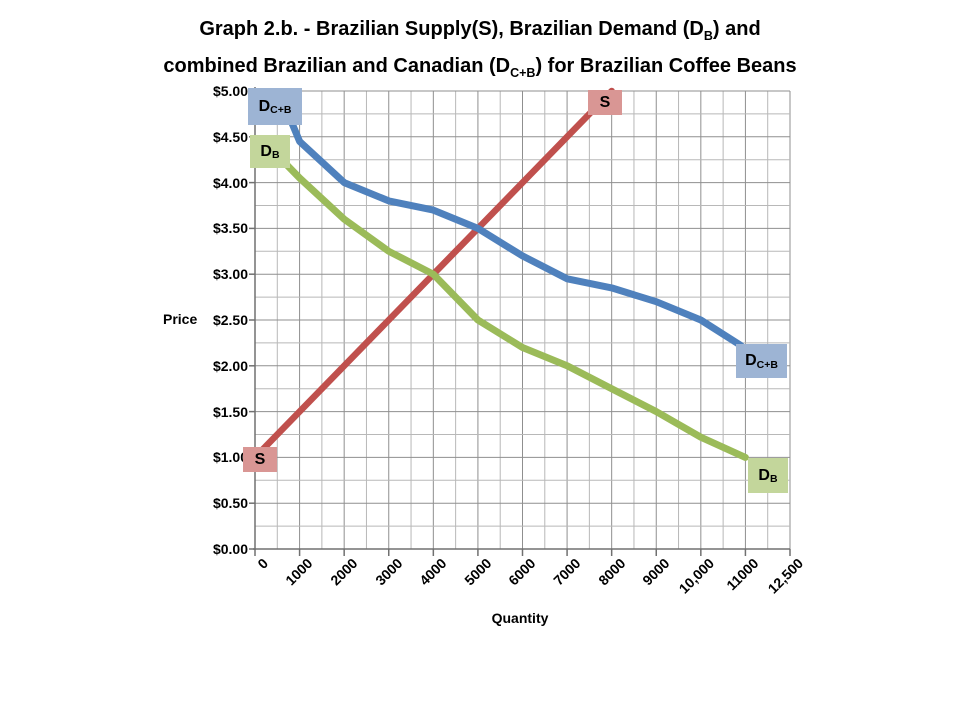 The width and height of the screenshot is (960, 720). What do you see at coordinates (230, 91) in the screenshot?
I see `y-tick-label: $5.00` at bounding box center [230, 91].